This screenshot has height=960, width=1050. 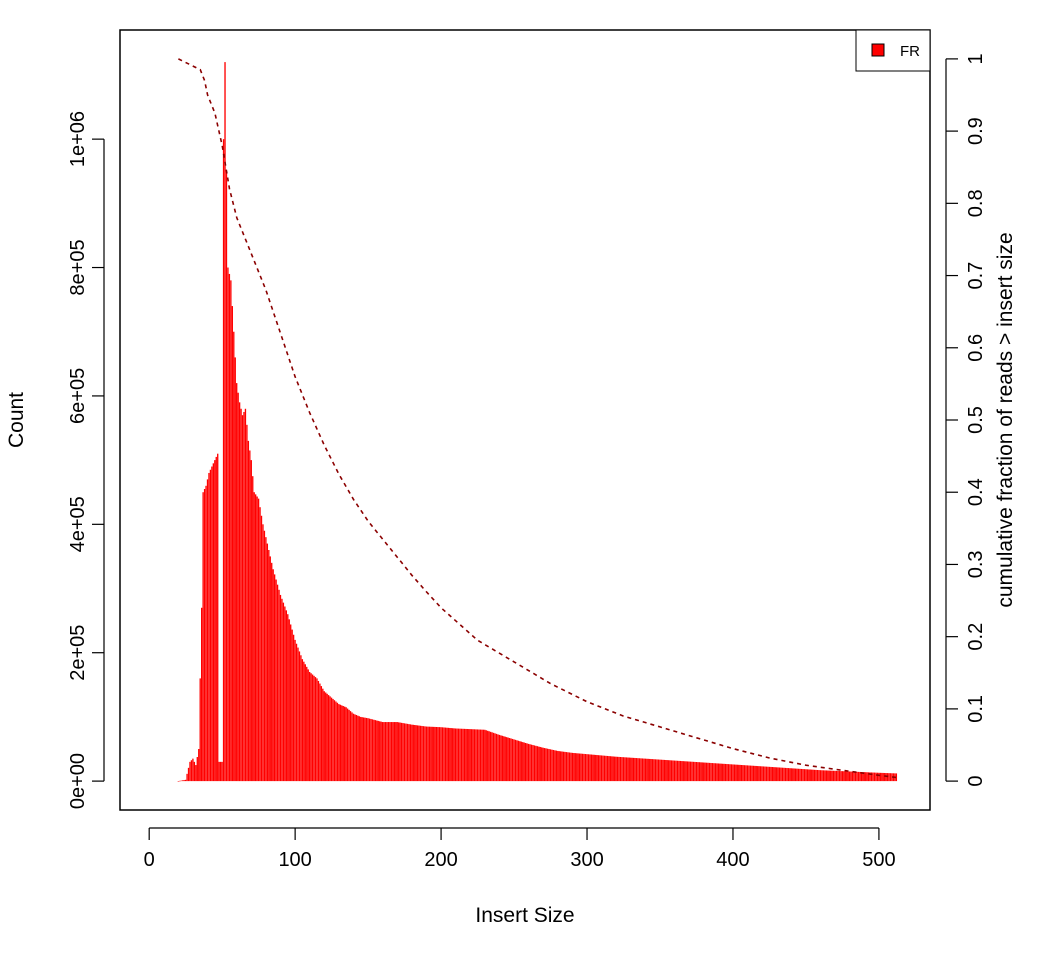 I want to click on y-tick-label: 1e+06, so click(x=78, y=139).